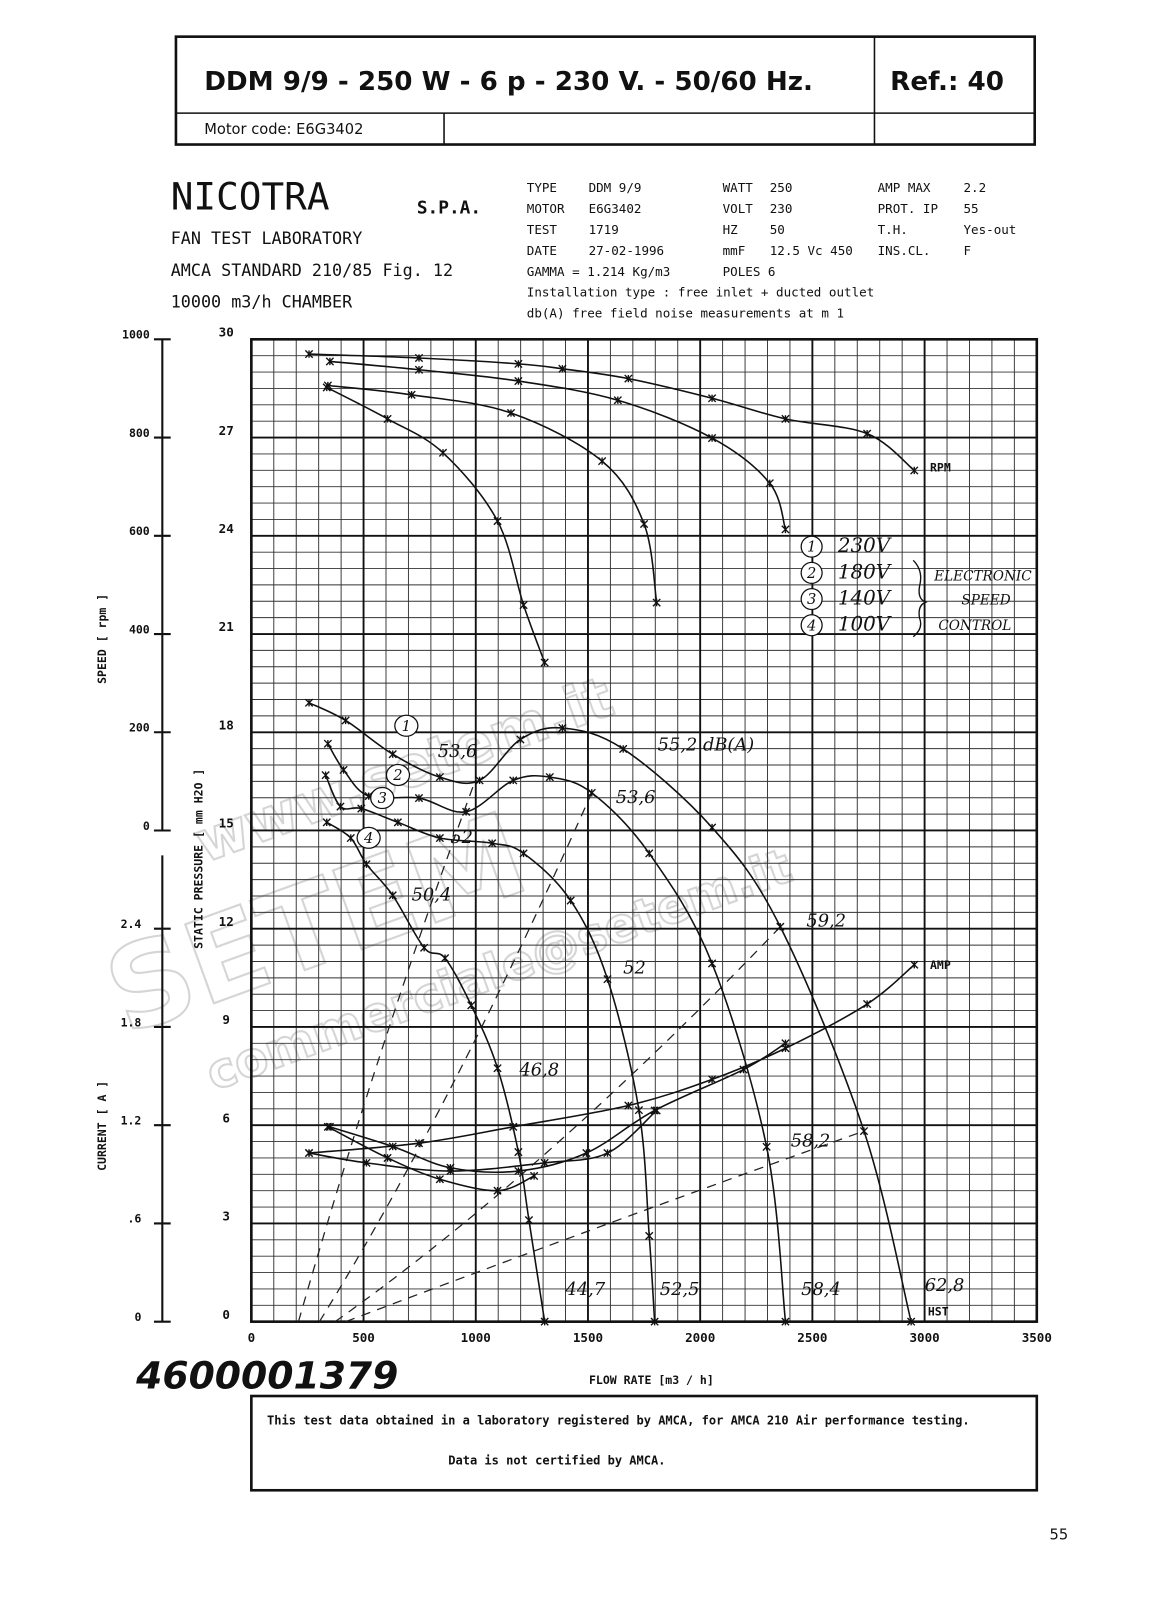 This screenshot has height=1617, width=1152. Describe the element at coordinates (651, 1380) in the screenshot. I see `x-axis-label: FLOW RATE [m3 / h]` at that location.